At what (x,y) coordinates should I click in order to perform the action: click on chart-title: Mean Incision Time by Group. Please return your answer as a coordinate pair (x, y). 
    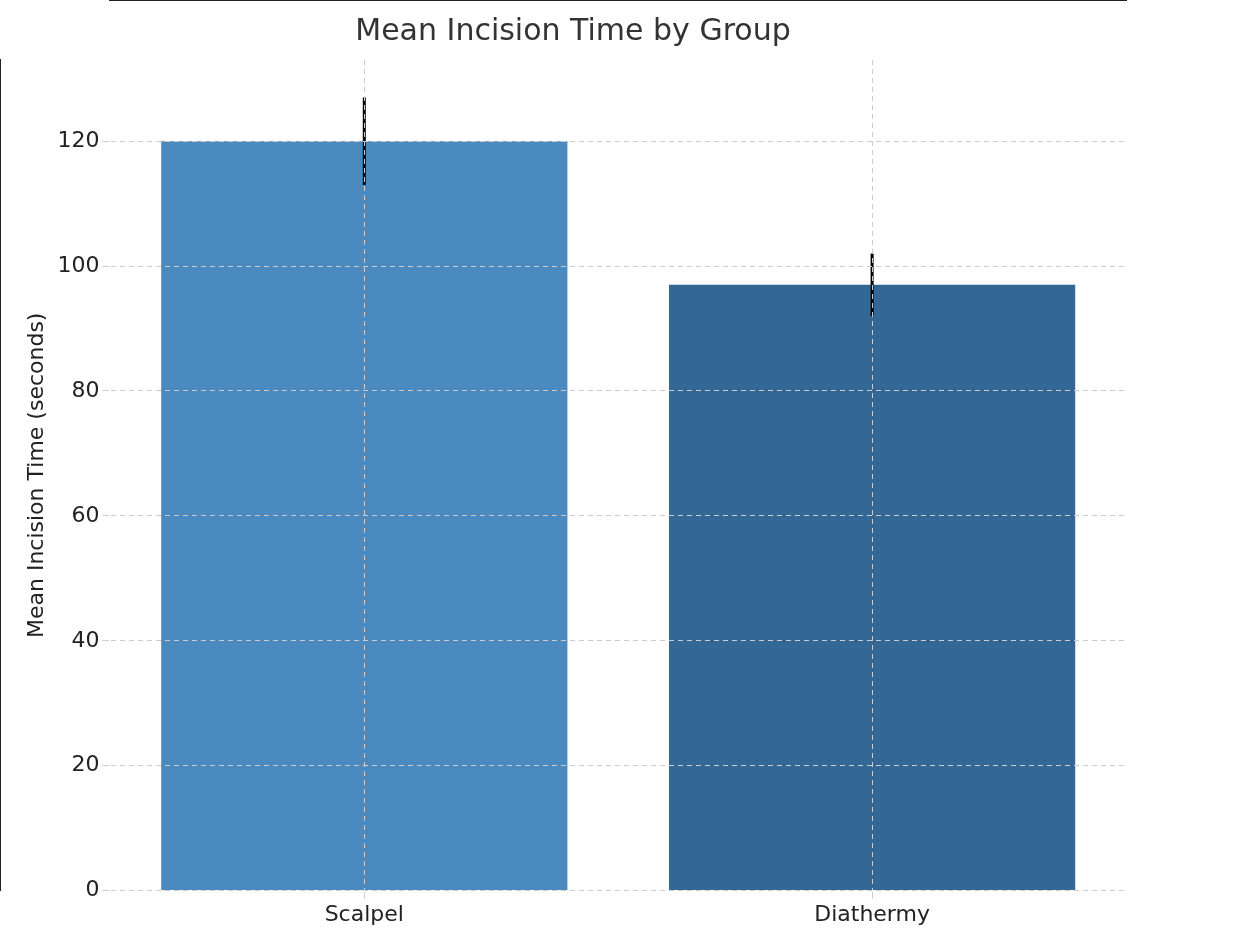
    Looking at the image, I should click on (573, 29).